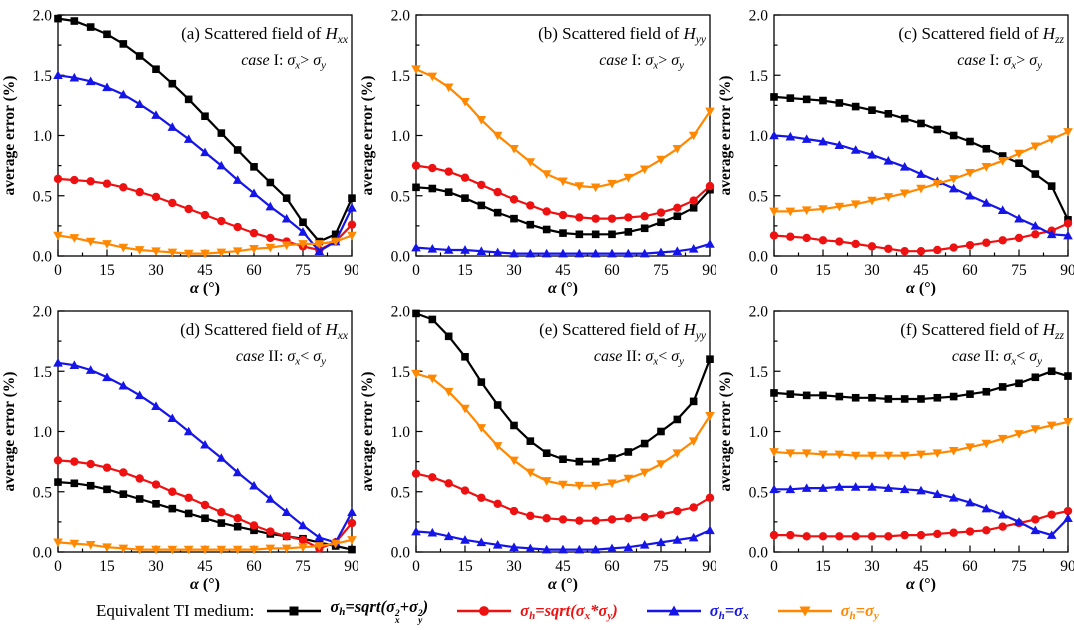 This screenshot has height=630, width=1074. I want to click on legend-item-sigma_y: σh=σy, so click(828, 611).